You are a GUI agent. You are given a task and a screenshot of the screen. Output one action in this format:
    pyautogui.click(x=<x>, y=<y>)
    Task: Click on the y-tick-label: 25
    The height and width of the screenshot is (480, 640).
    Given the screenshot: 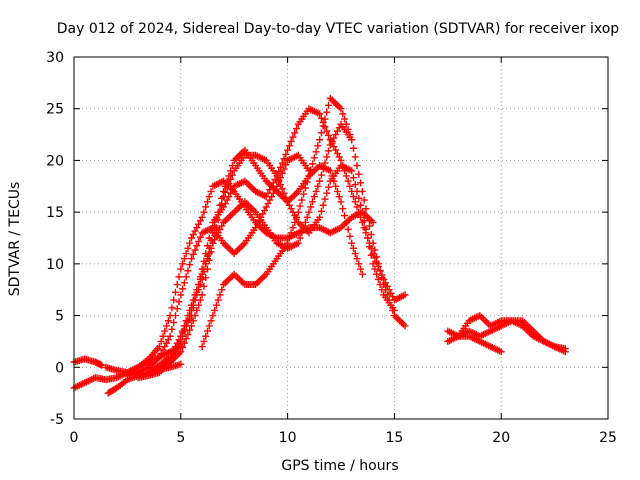 What is the action you would take?
    pyautogui.click(x=55, y=110)
    